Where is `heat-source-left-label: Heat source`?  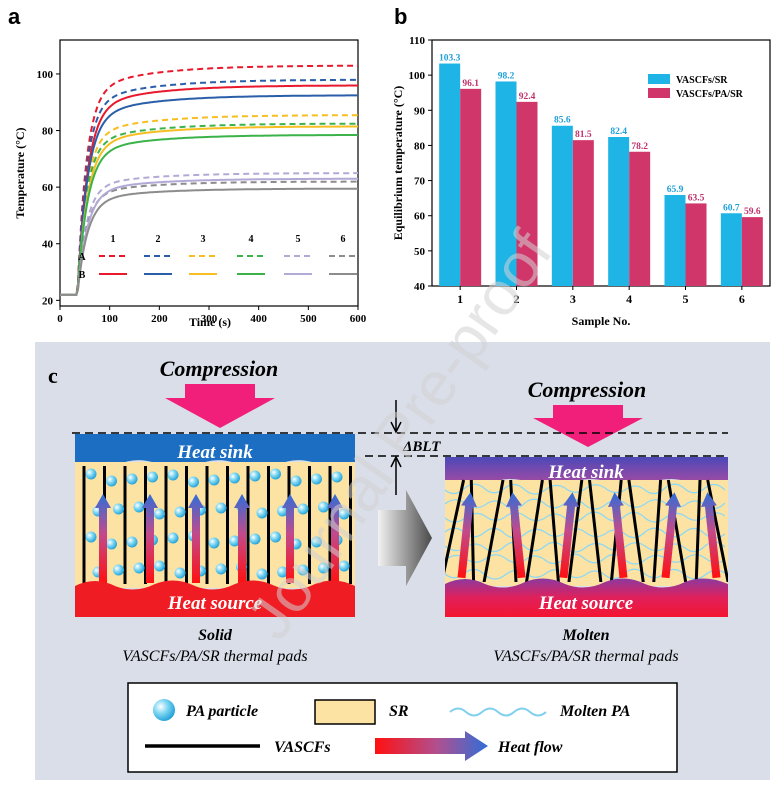 heat-source-left-label: Heat source is located at coordinates (215, 603).